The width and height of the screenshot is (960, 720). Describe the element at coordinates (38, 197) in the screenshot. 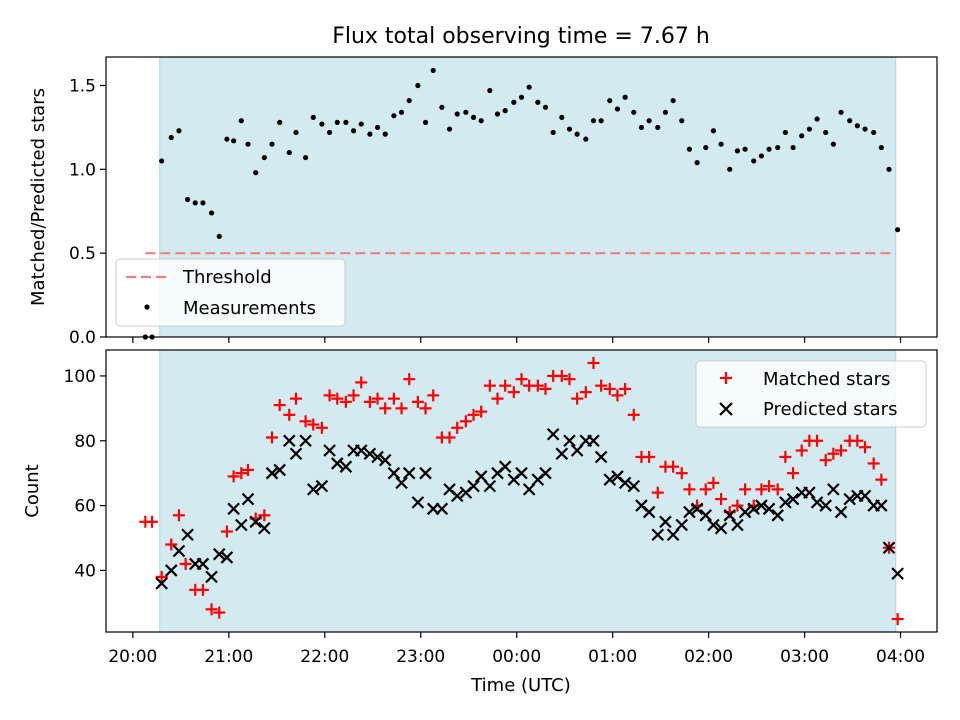

I see `top-y-axis-label: Matched/Predicted stars` at that location.